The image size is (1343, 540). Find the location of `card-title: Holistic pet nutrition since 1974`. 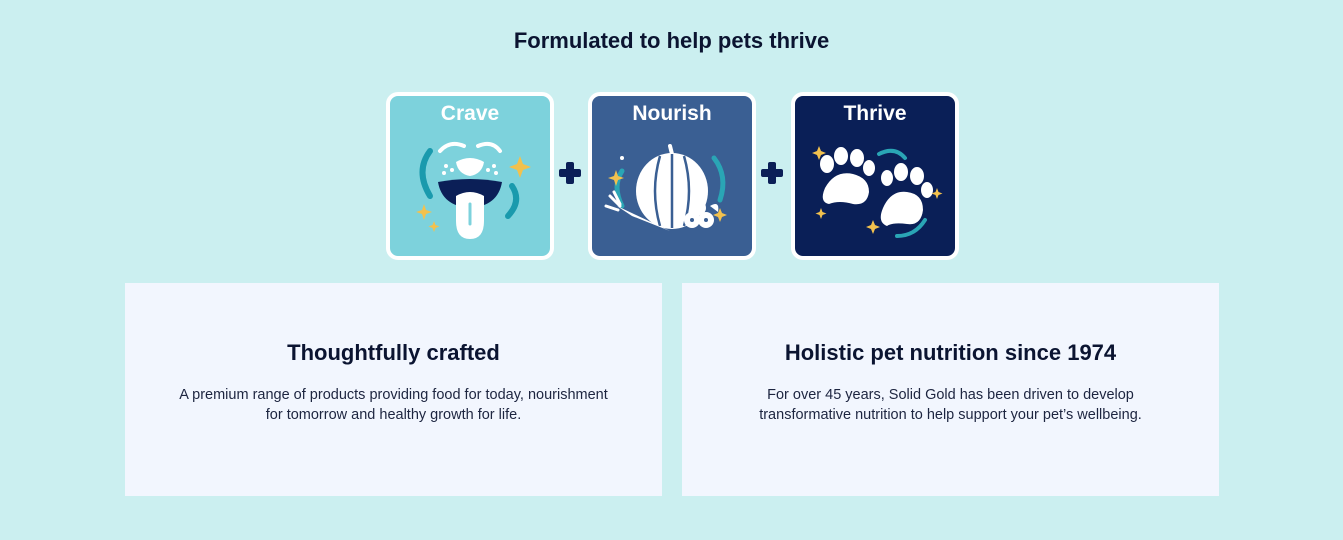

card-title: Holistic pet nutrition since 1974 is located at coordinates (950, 353).